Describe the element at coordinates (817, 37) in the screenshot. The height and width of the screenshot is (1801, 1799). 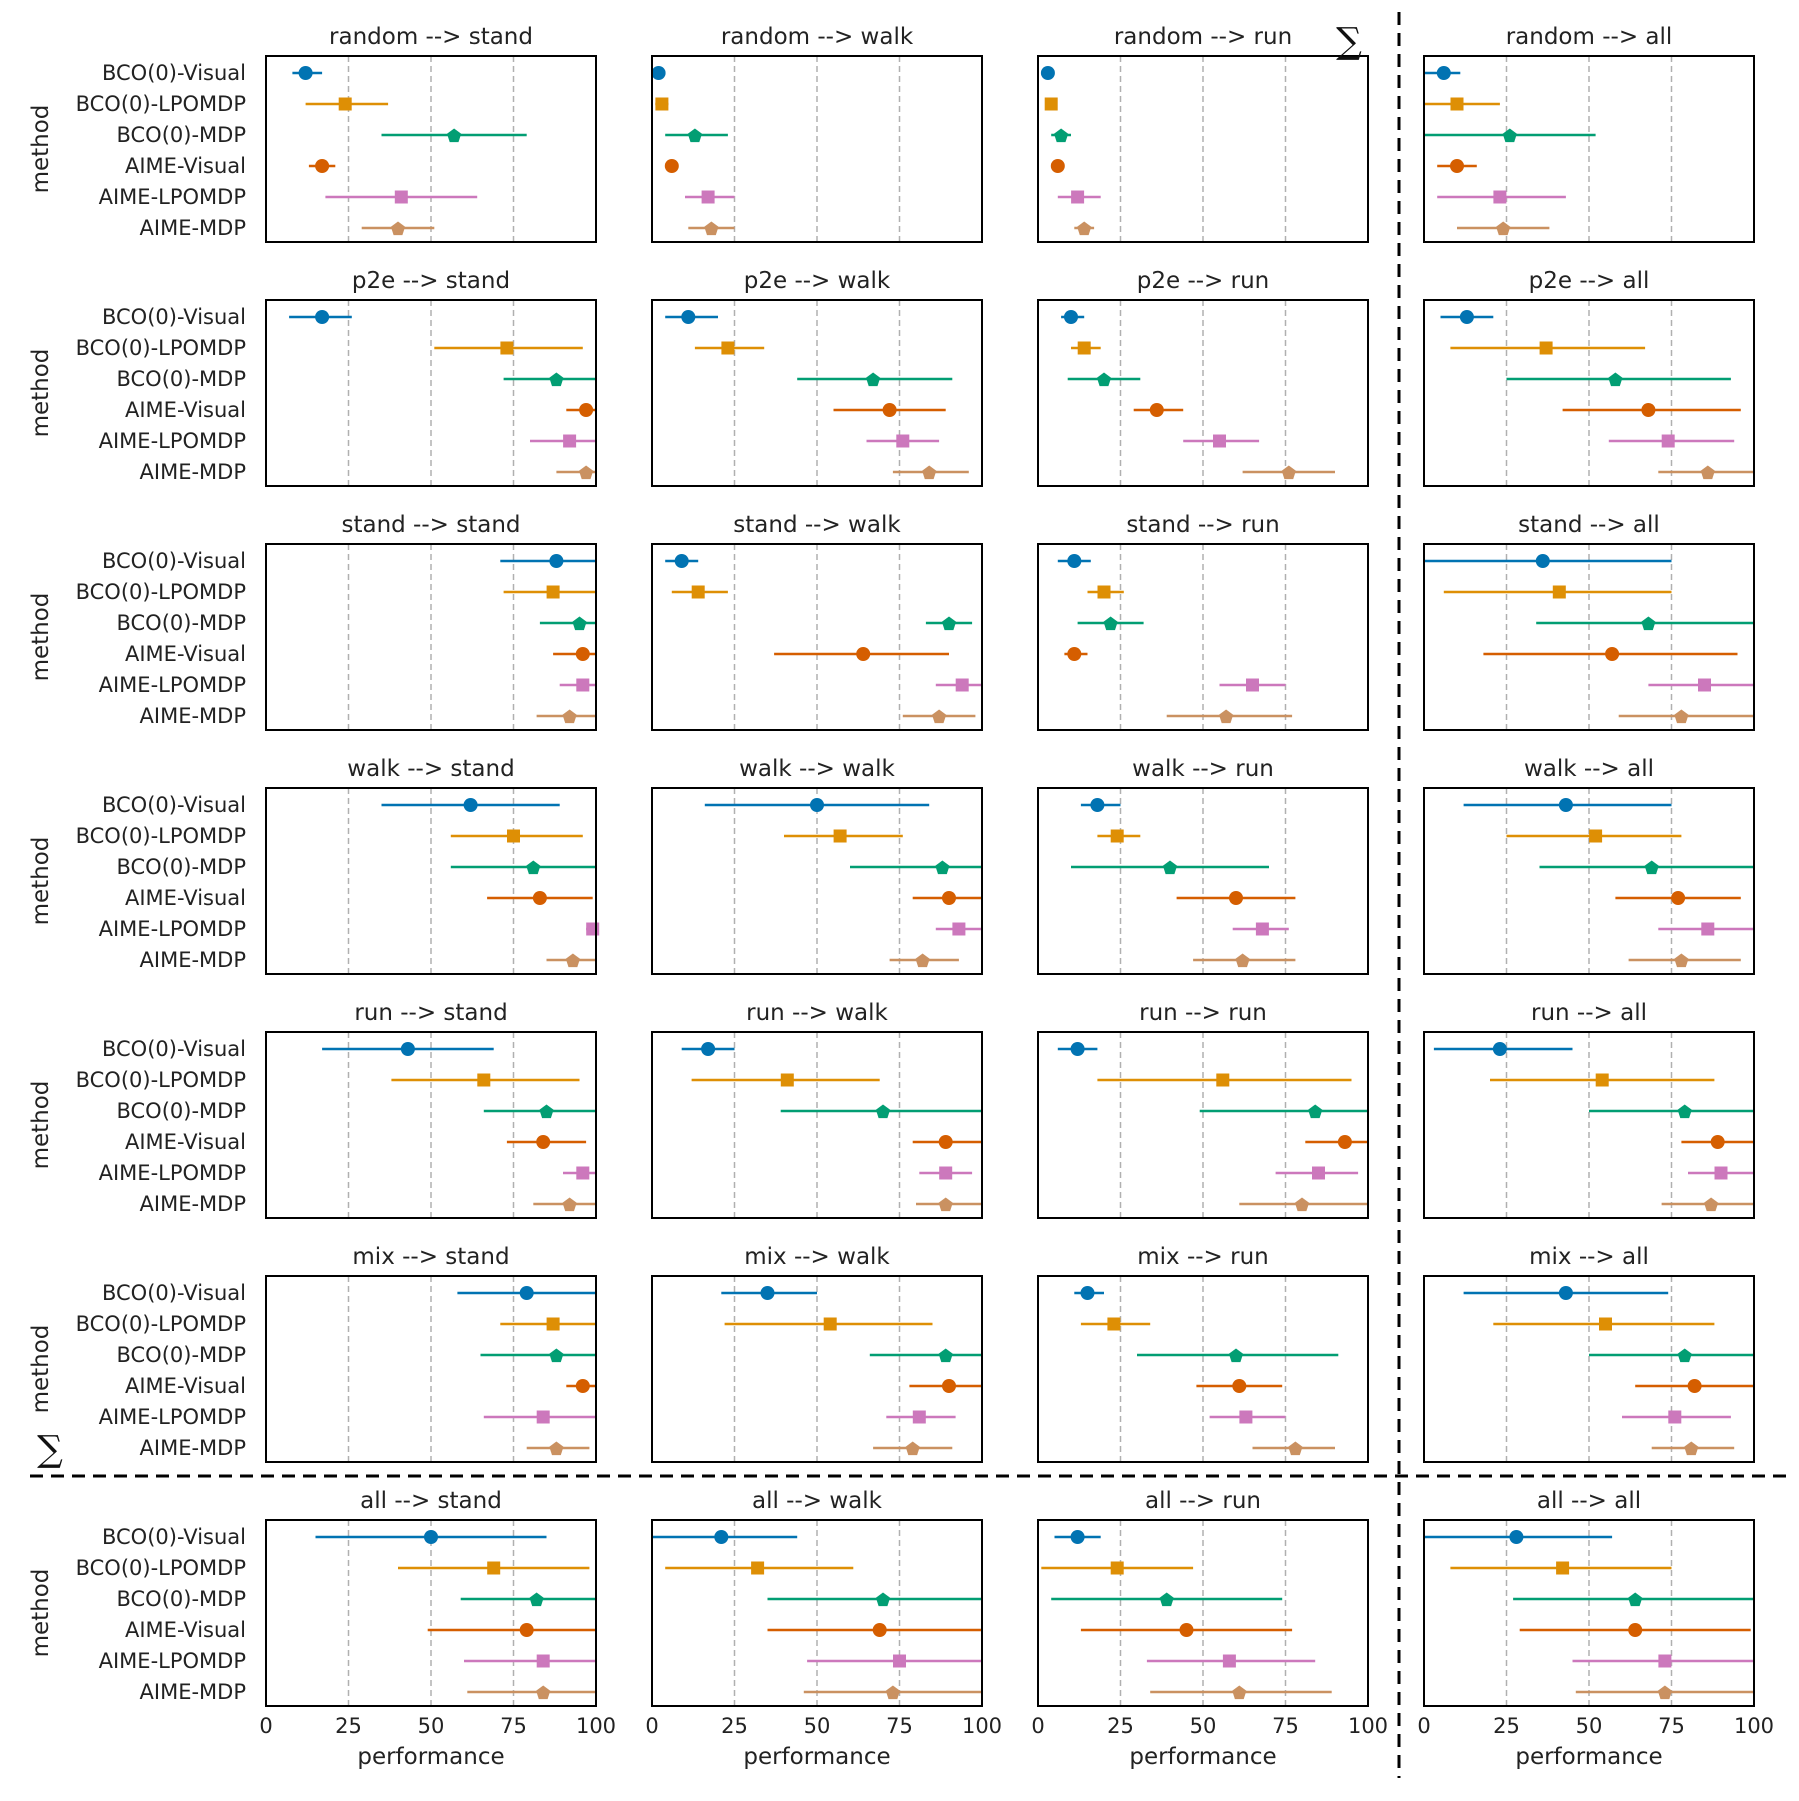
I see `panel-title: random --> walk` at that location.